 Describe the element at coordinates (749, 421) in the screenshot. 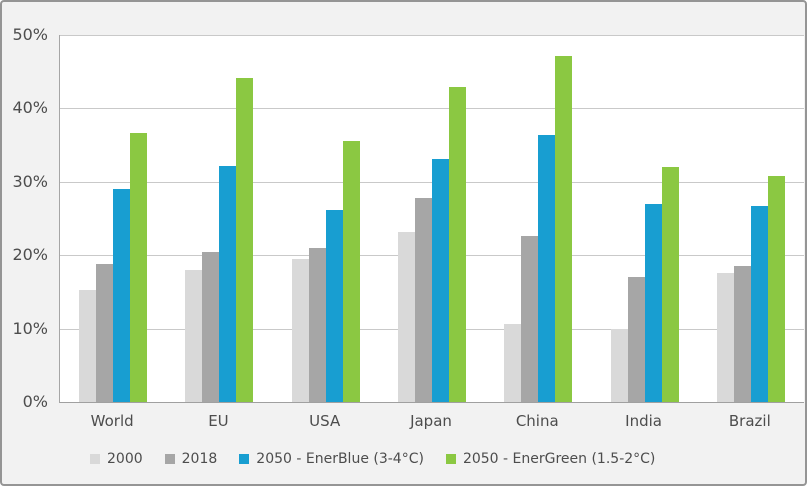

I see `x-axis-label: Brazil` at that location.